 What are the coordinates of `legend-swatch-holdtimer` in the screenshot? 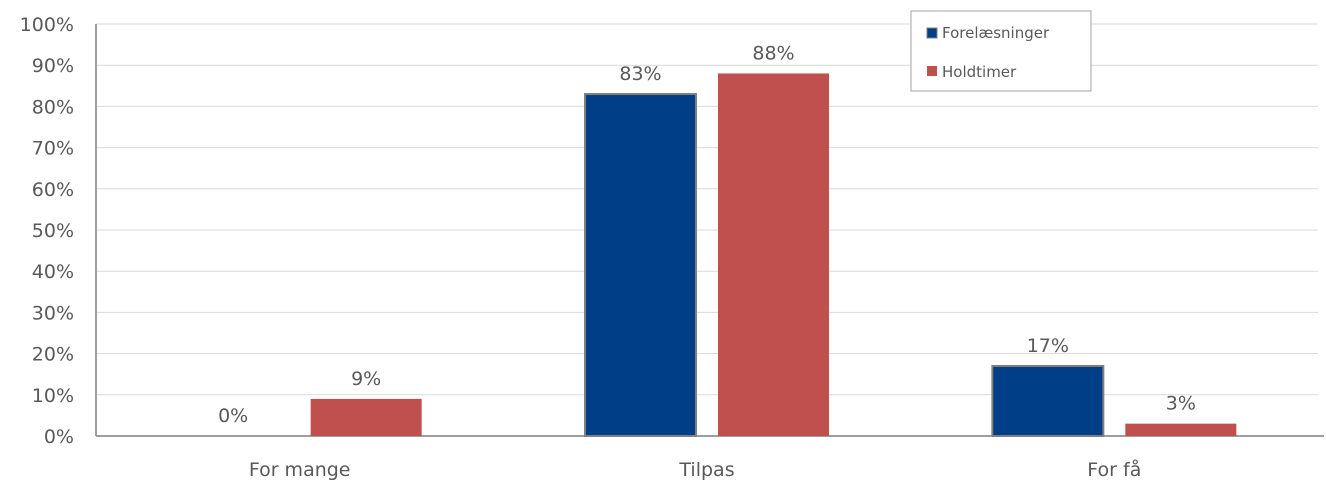 It's located at (932, 71).